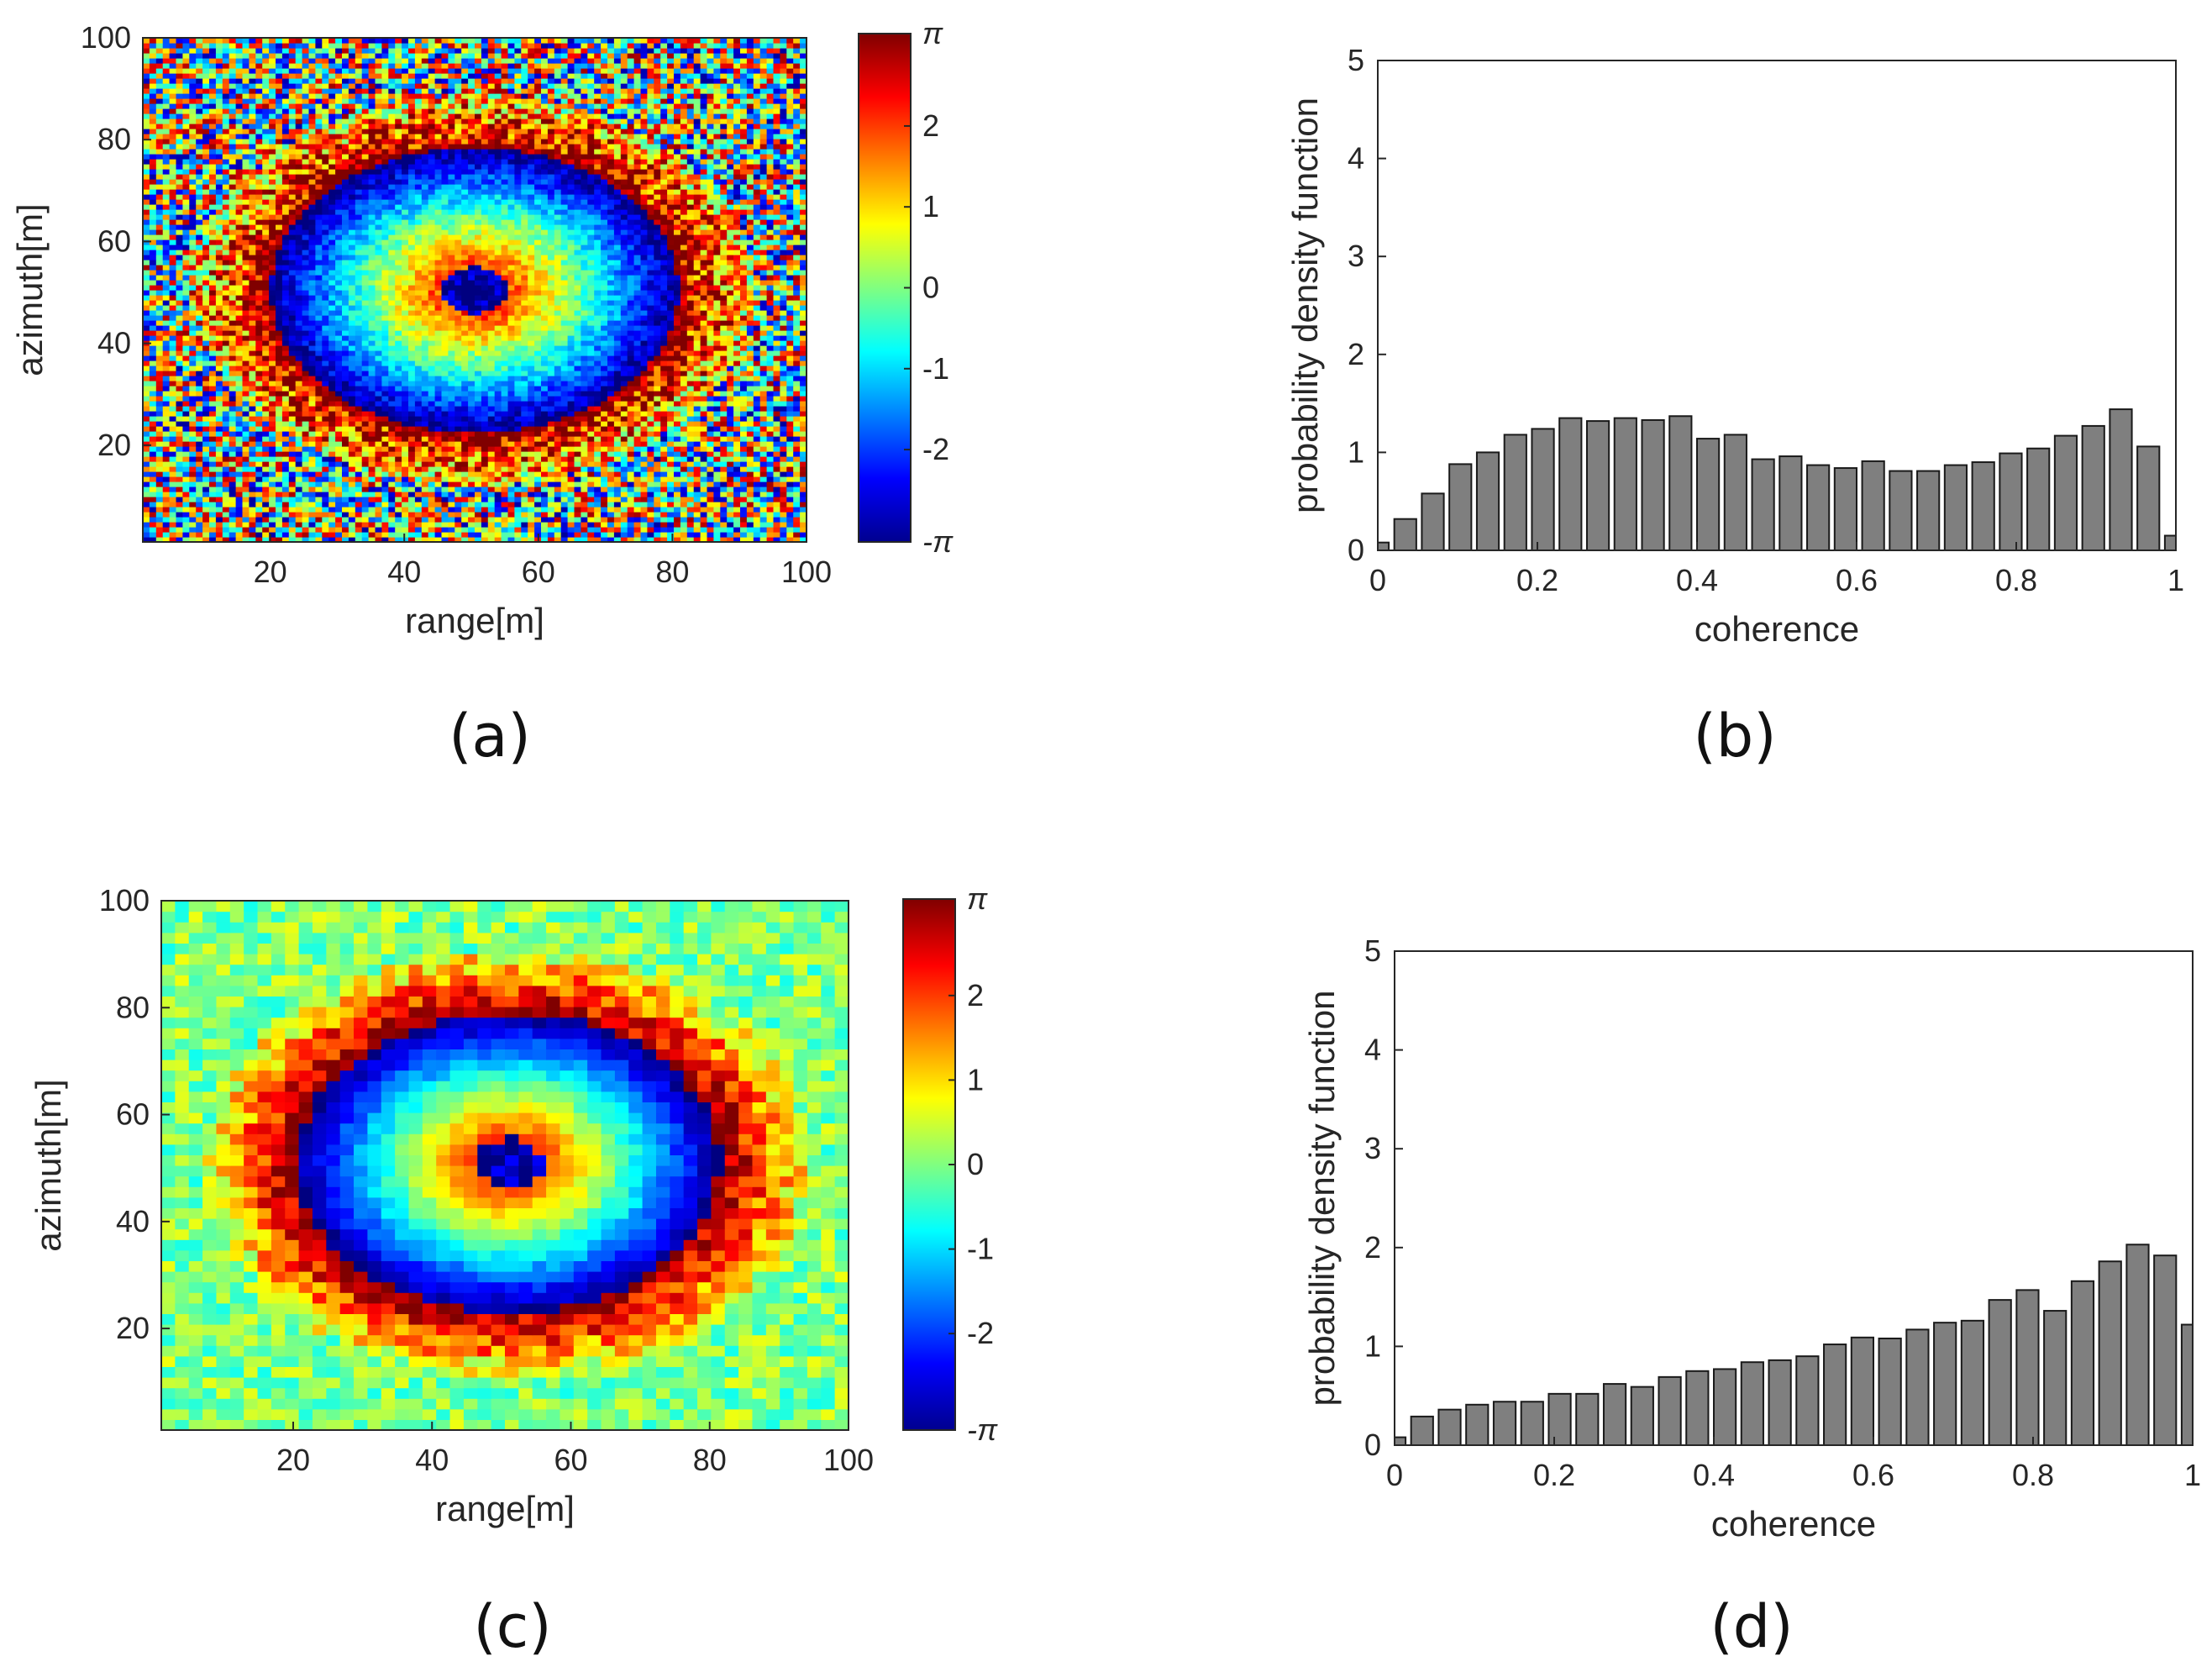  I want to click on panel-b-xtick-label: 0.4, so click(1697, 580).